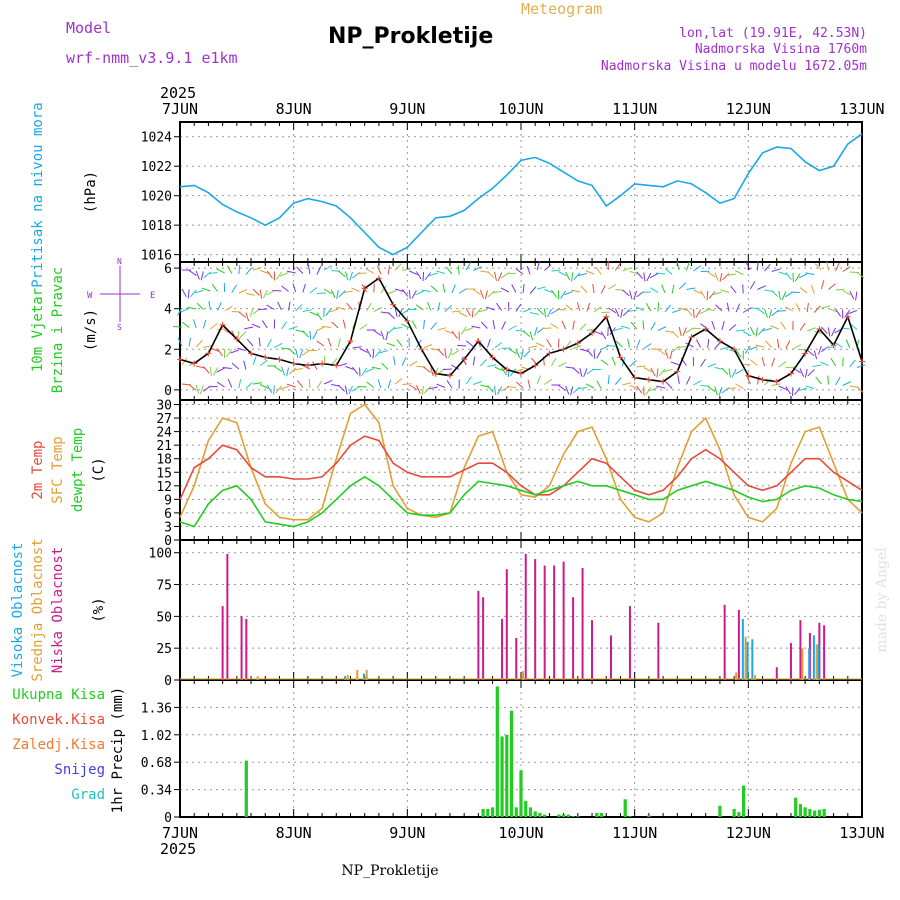  I want to click on pressure-tick-label: 1024, so click(156, 138).